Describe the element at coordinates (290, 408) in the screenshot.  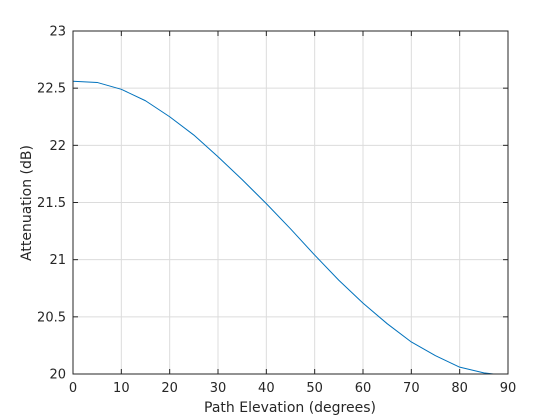
I see `x-axis-label: Path Elevation (degrees)` at that location.